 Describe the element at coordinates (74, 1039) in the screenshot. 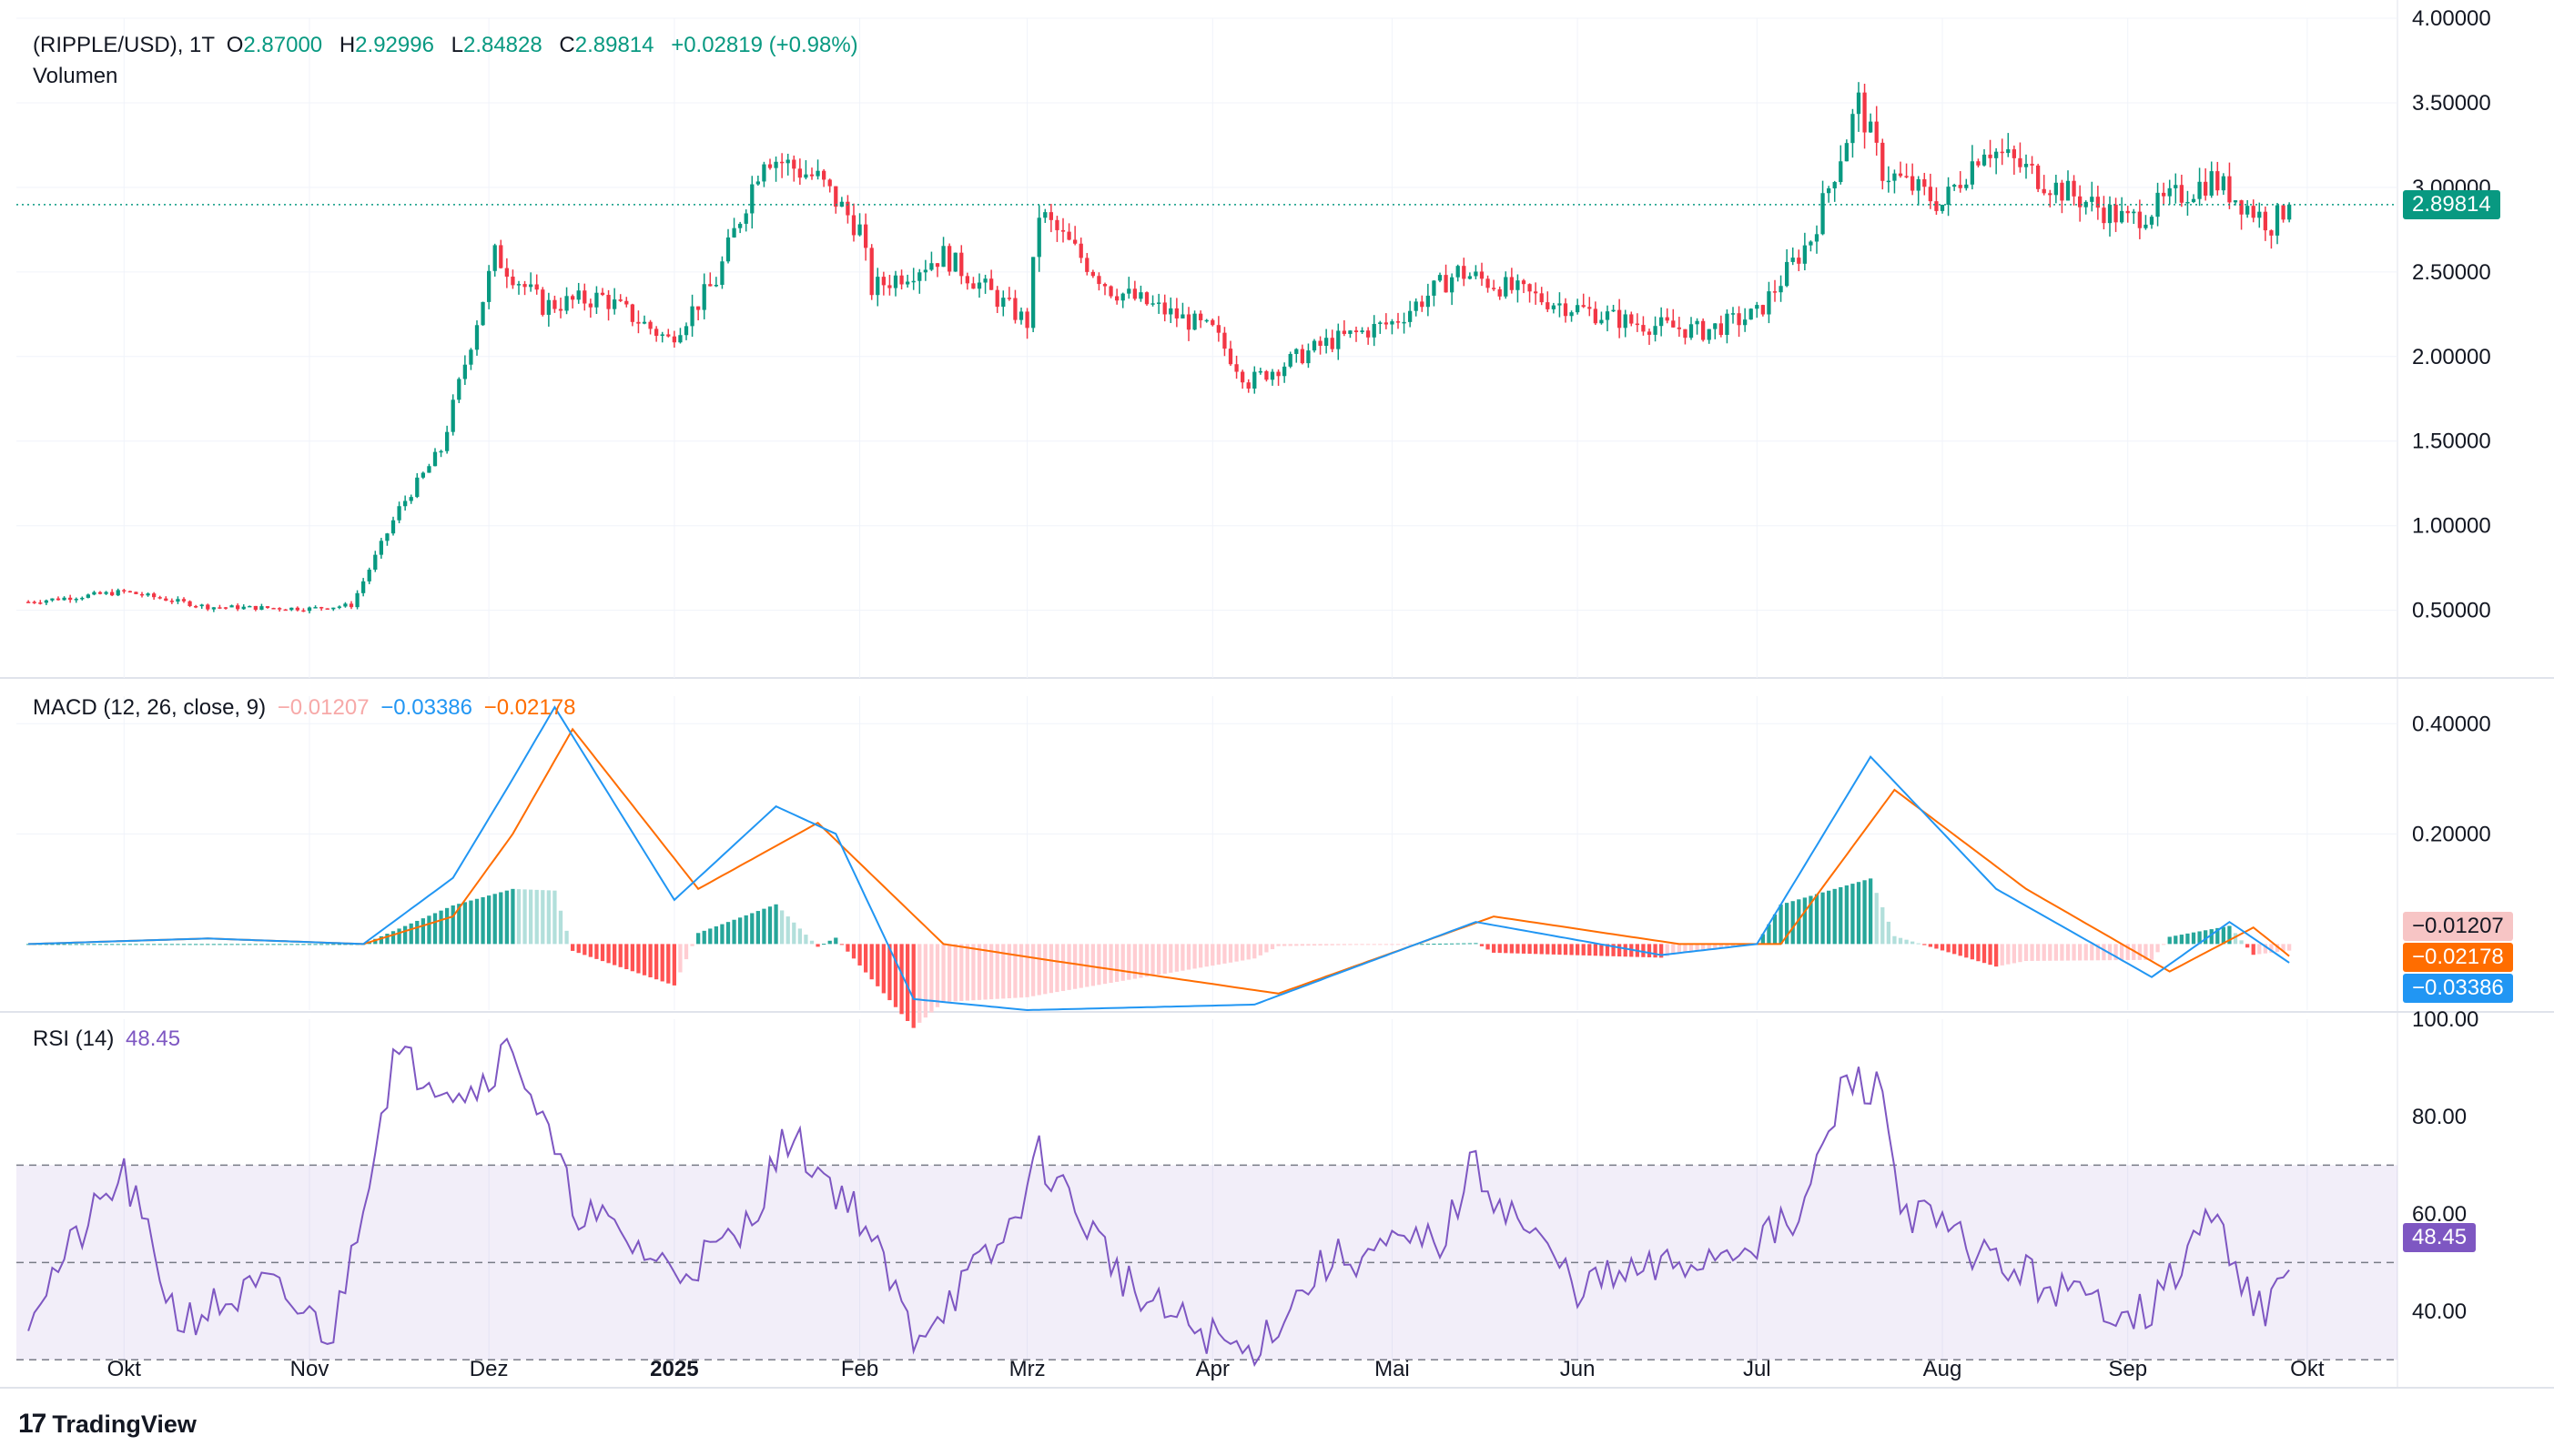

I see `rsi-label: RSI (14)` at that location.